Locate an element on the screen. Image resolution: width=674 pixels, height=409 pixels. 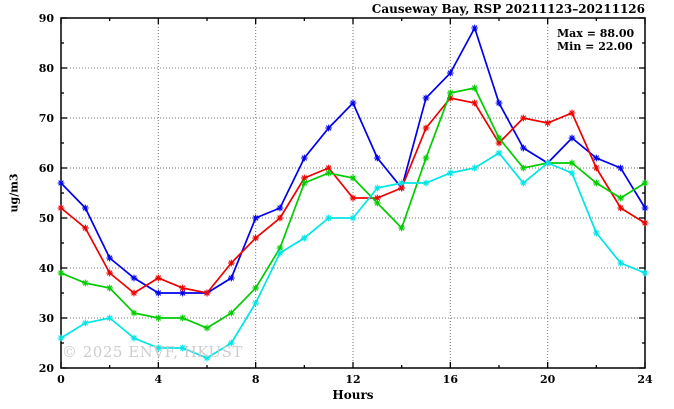
max-min-annotation: Max = 88.00 Min = 22.00 is located at coordinates (595, 40).